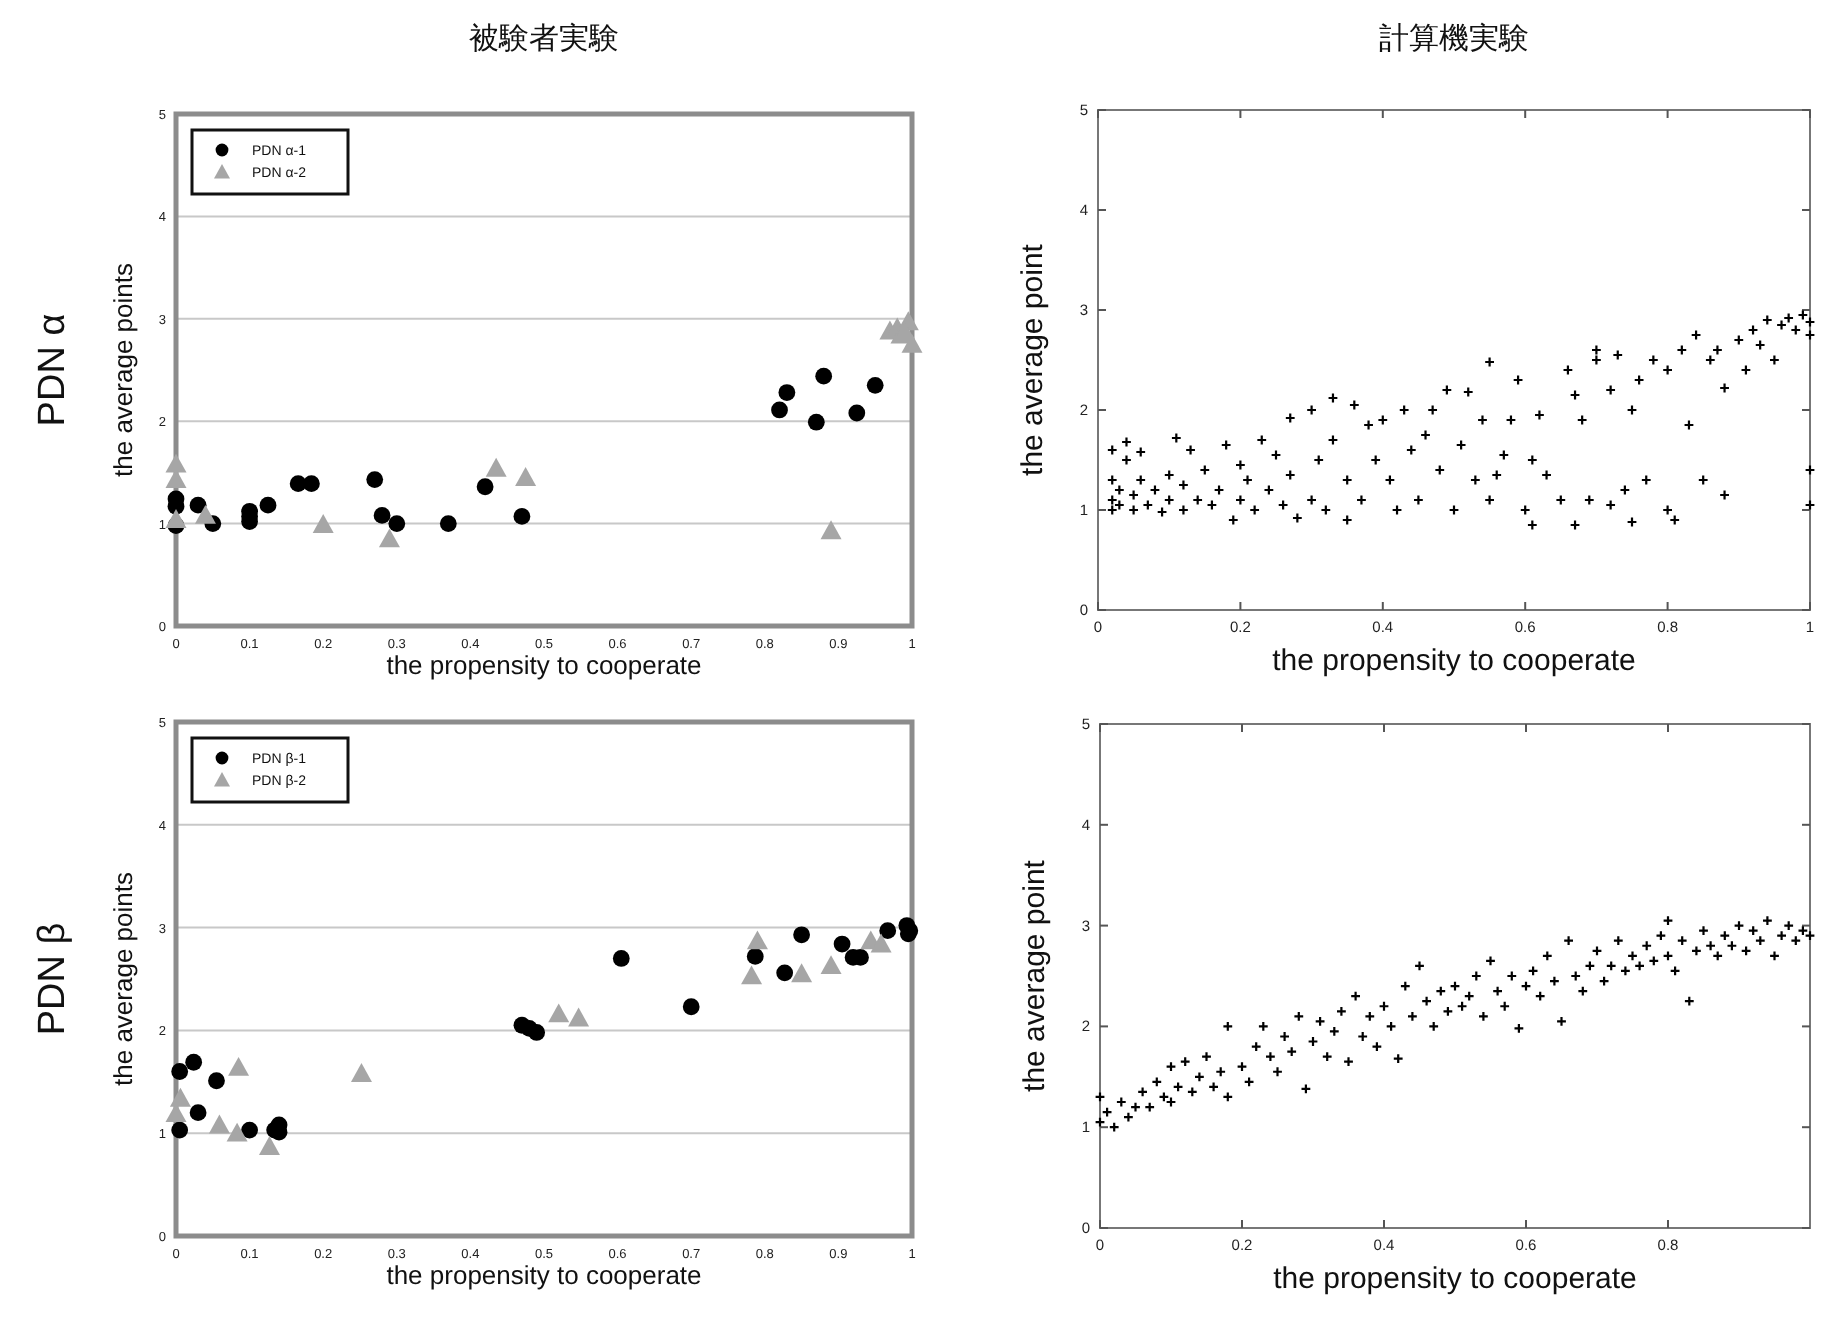 The height and width of the screenshot is (1318, 1826). I want to click on text: PDN β, so click(53, 979).